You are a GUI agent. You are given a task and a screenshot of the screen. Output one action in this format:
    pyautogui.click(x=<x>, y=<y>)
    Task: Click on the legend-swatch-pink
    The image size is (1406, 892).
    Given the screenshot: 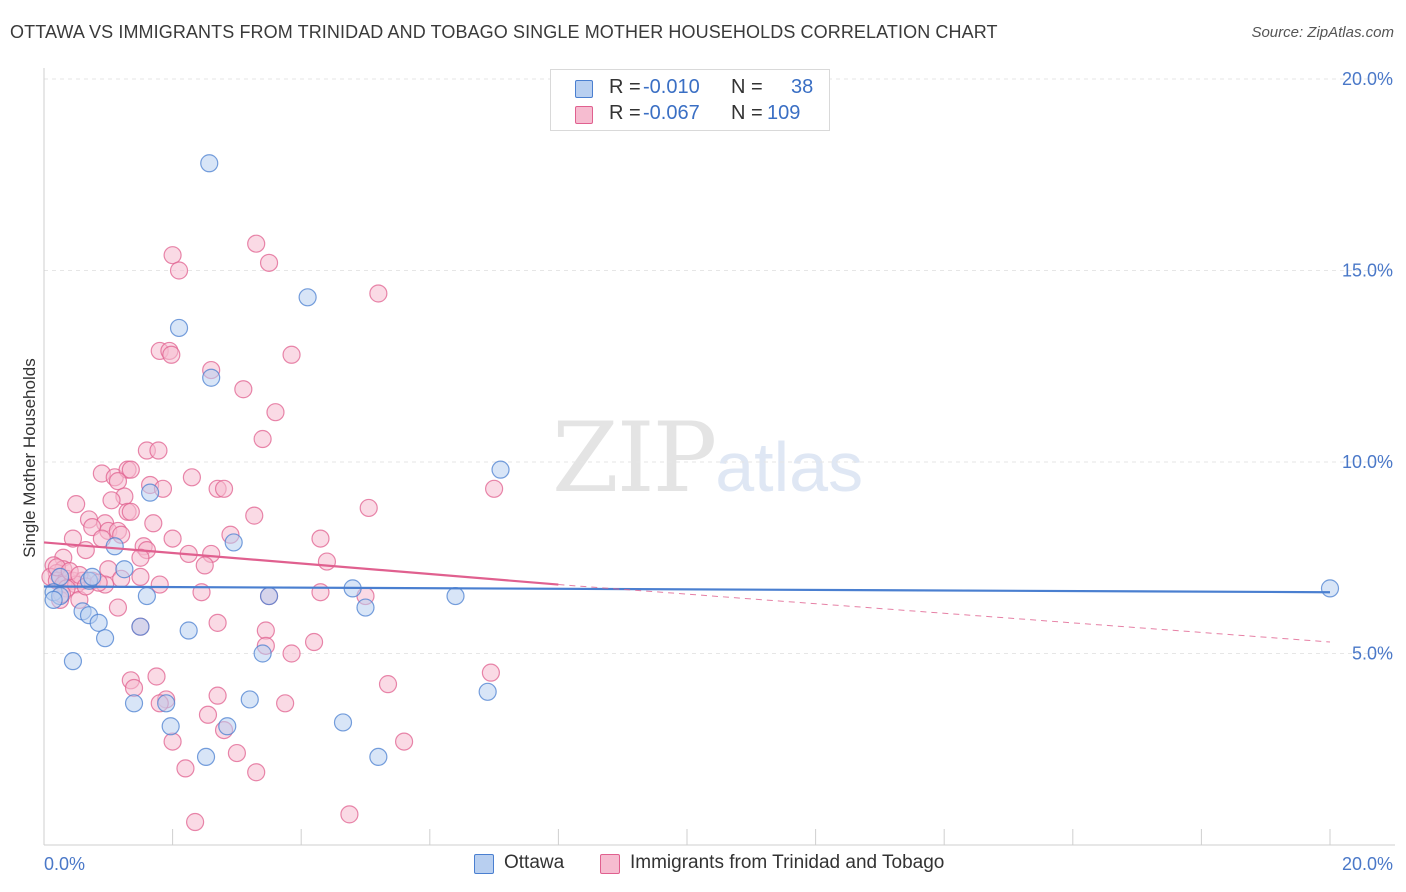 What is the action you would take?
    pyautogui.click(x=584, y=115)
    